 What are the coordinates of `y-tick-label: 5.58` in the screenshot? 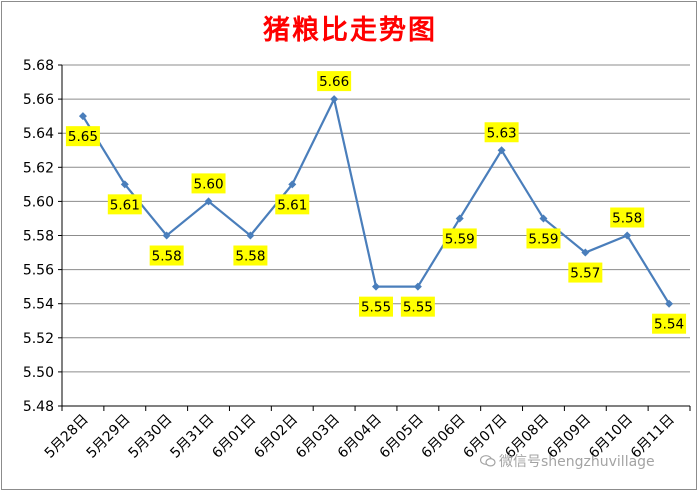 It's located at (38, 237).